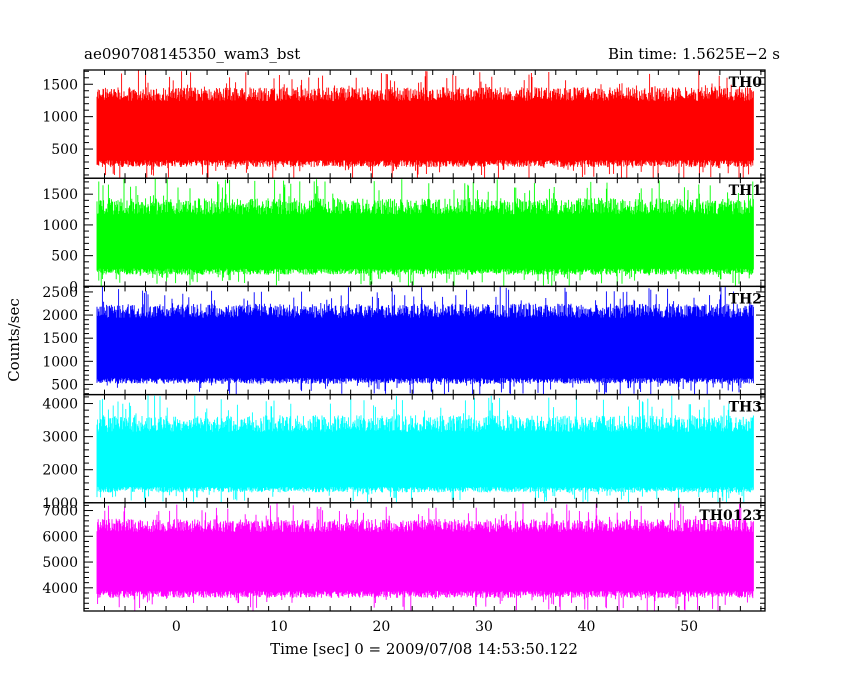 This screenshot has height=680, width=850. What do you see at coordinates (60, 438) in the screenshot?
I see `y-tick-label: 3000` at bounding box center [60, 438].